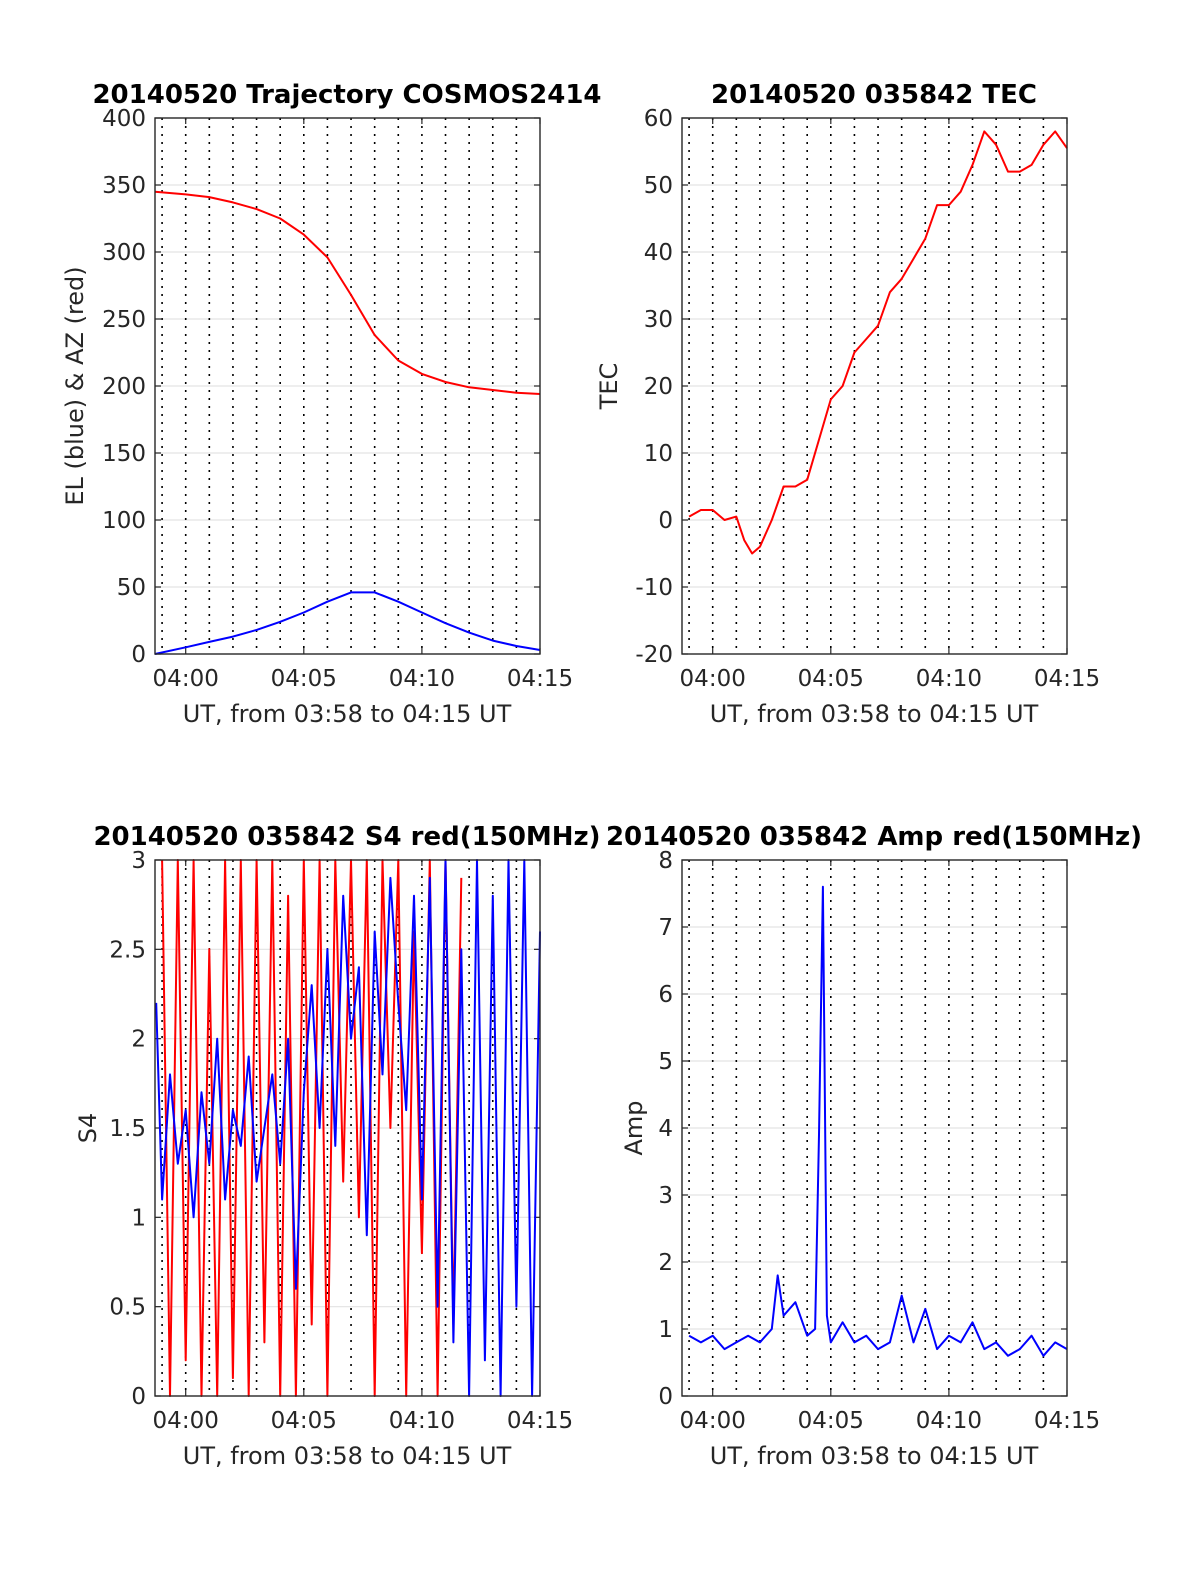 Image resolution: width=1200 pixels, height=1575 pixels. I want to click on s4-ytick-label: 0.5, so click(127, 1308).